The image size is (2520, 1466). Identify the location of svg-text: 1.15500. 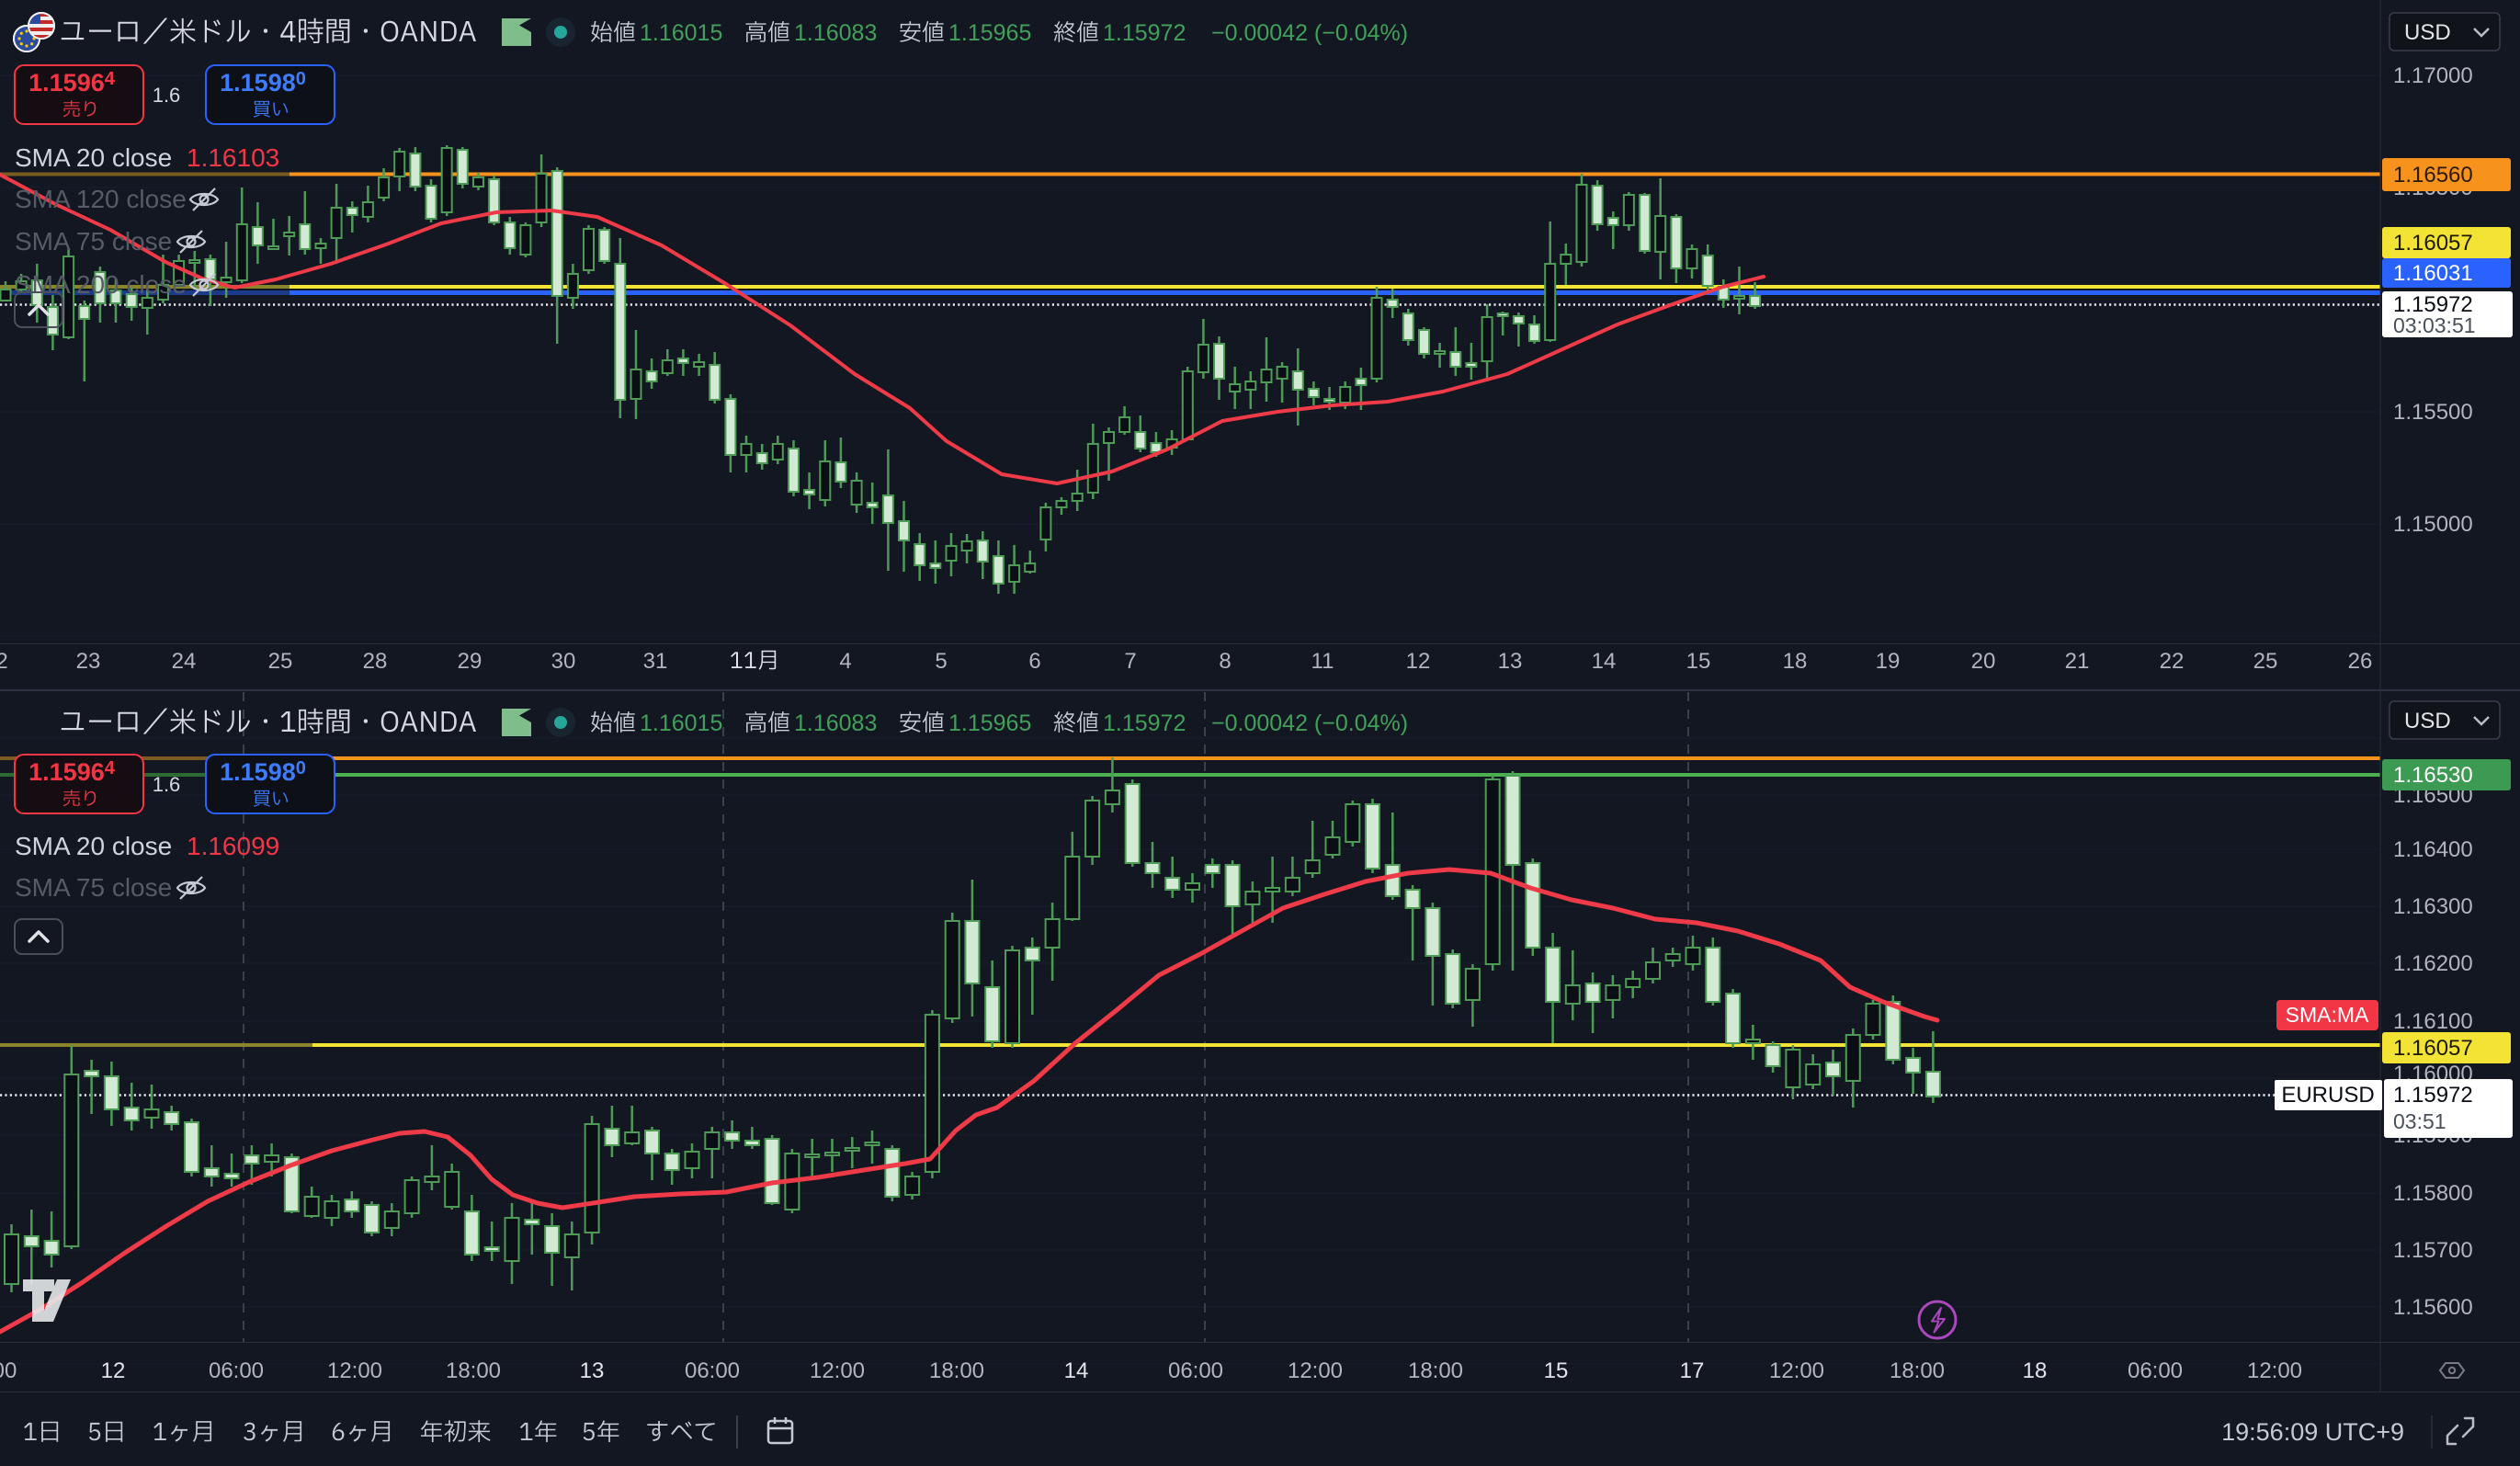
(2433, 412).